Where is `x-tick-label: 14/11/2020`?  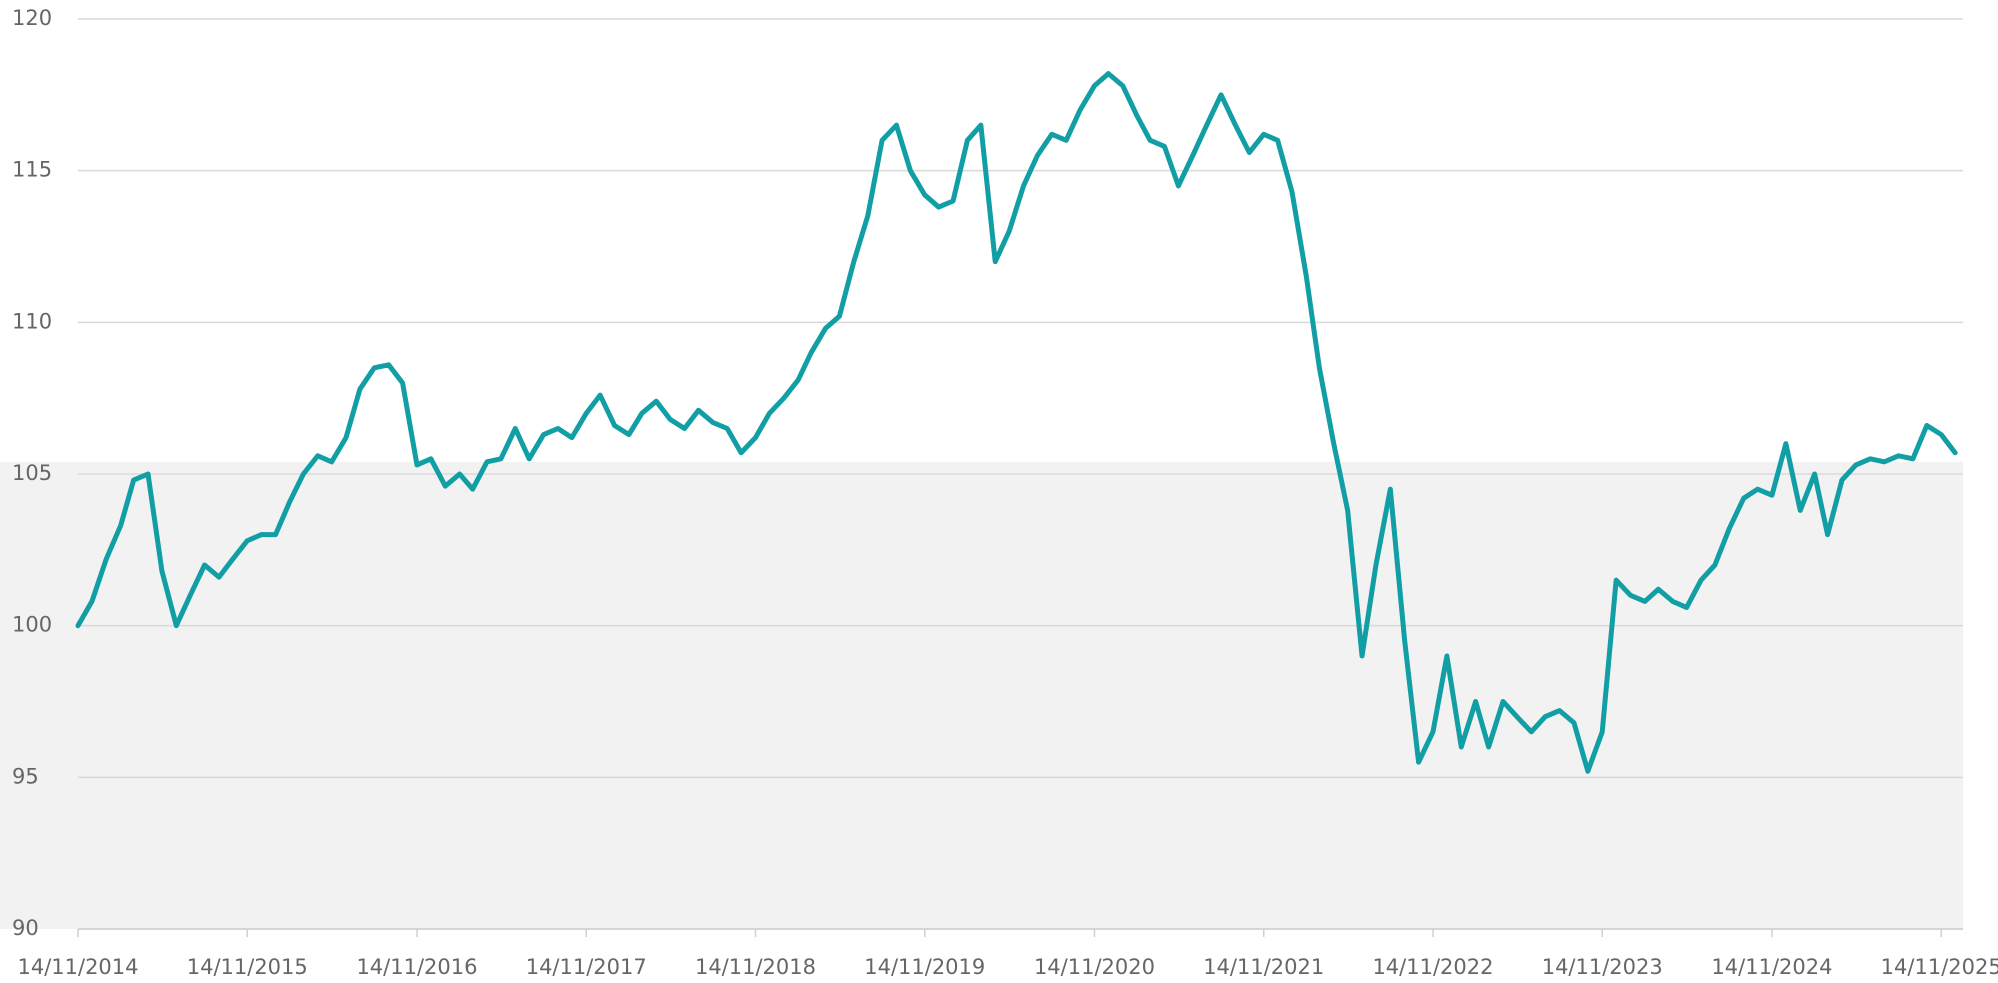
x-tick-label: 14/11/2020 is located at coordinates (1094, 967).